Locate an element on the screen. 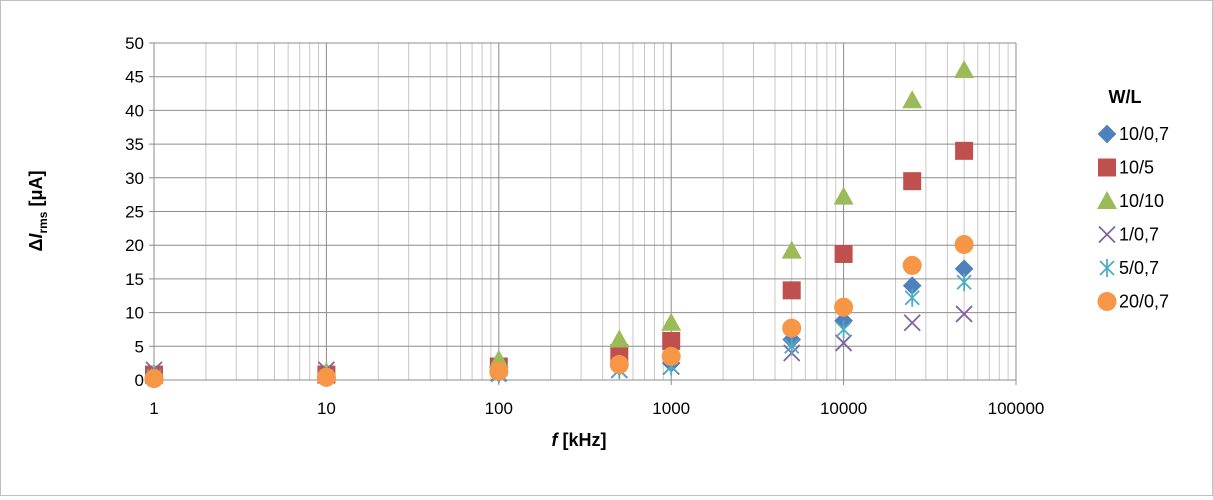 Image resolution: width=1213 pixels, height=500 pixels. legend-title: W/L is located at coordinates (1125, 97).